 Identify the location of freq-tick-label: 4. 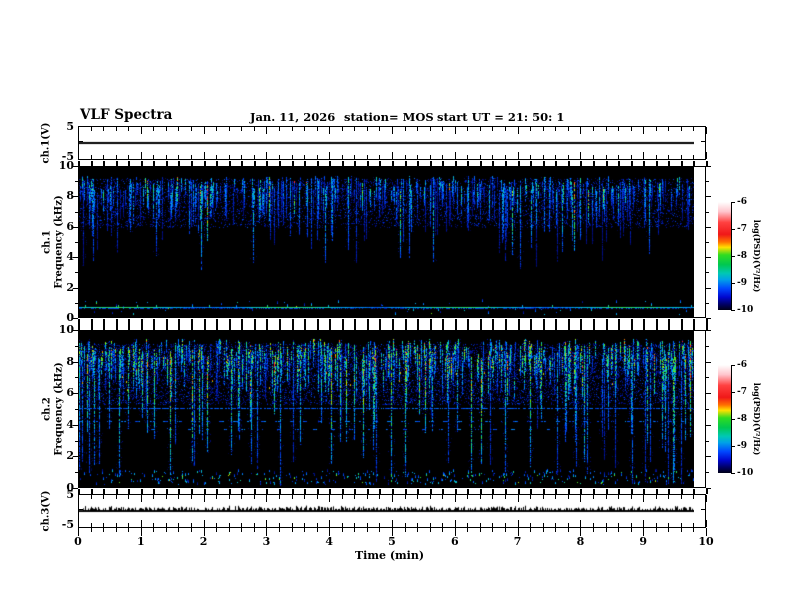
(70, 424).